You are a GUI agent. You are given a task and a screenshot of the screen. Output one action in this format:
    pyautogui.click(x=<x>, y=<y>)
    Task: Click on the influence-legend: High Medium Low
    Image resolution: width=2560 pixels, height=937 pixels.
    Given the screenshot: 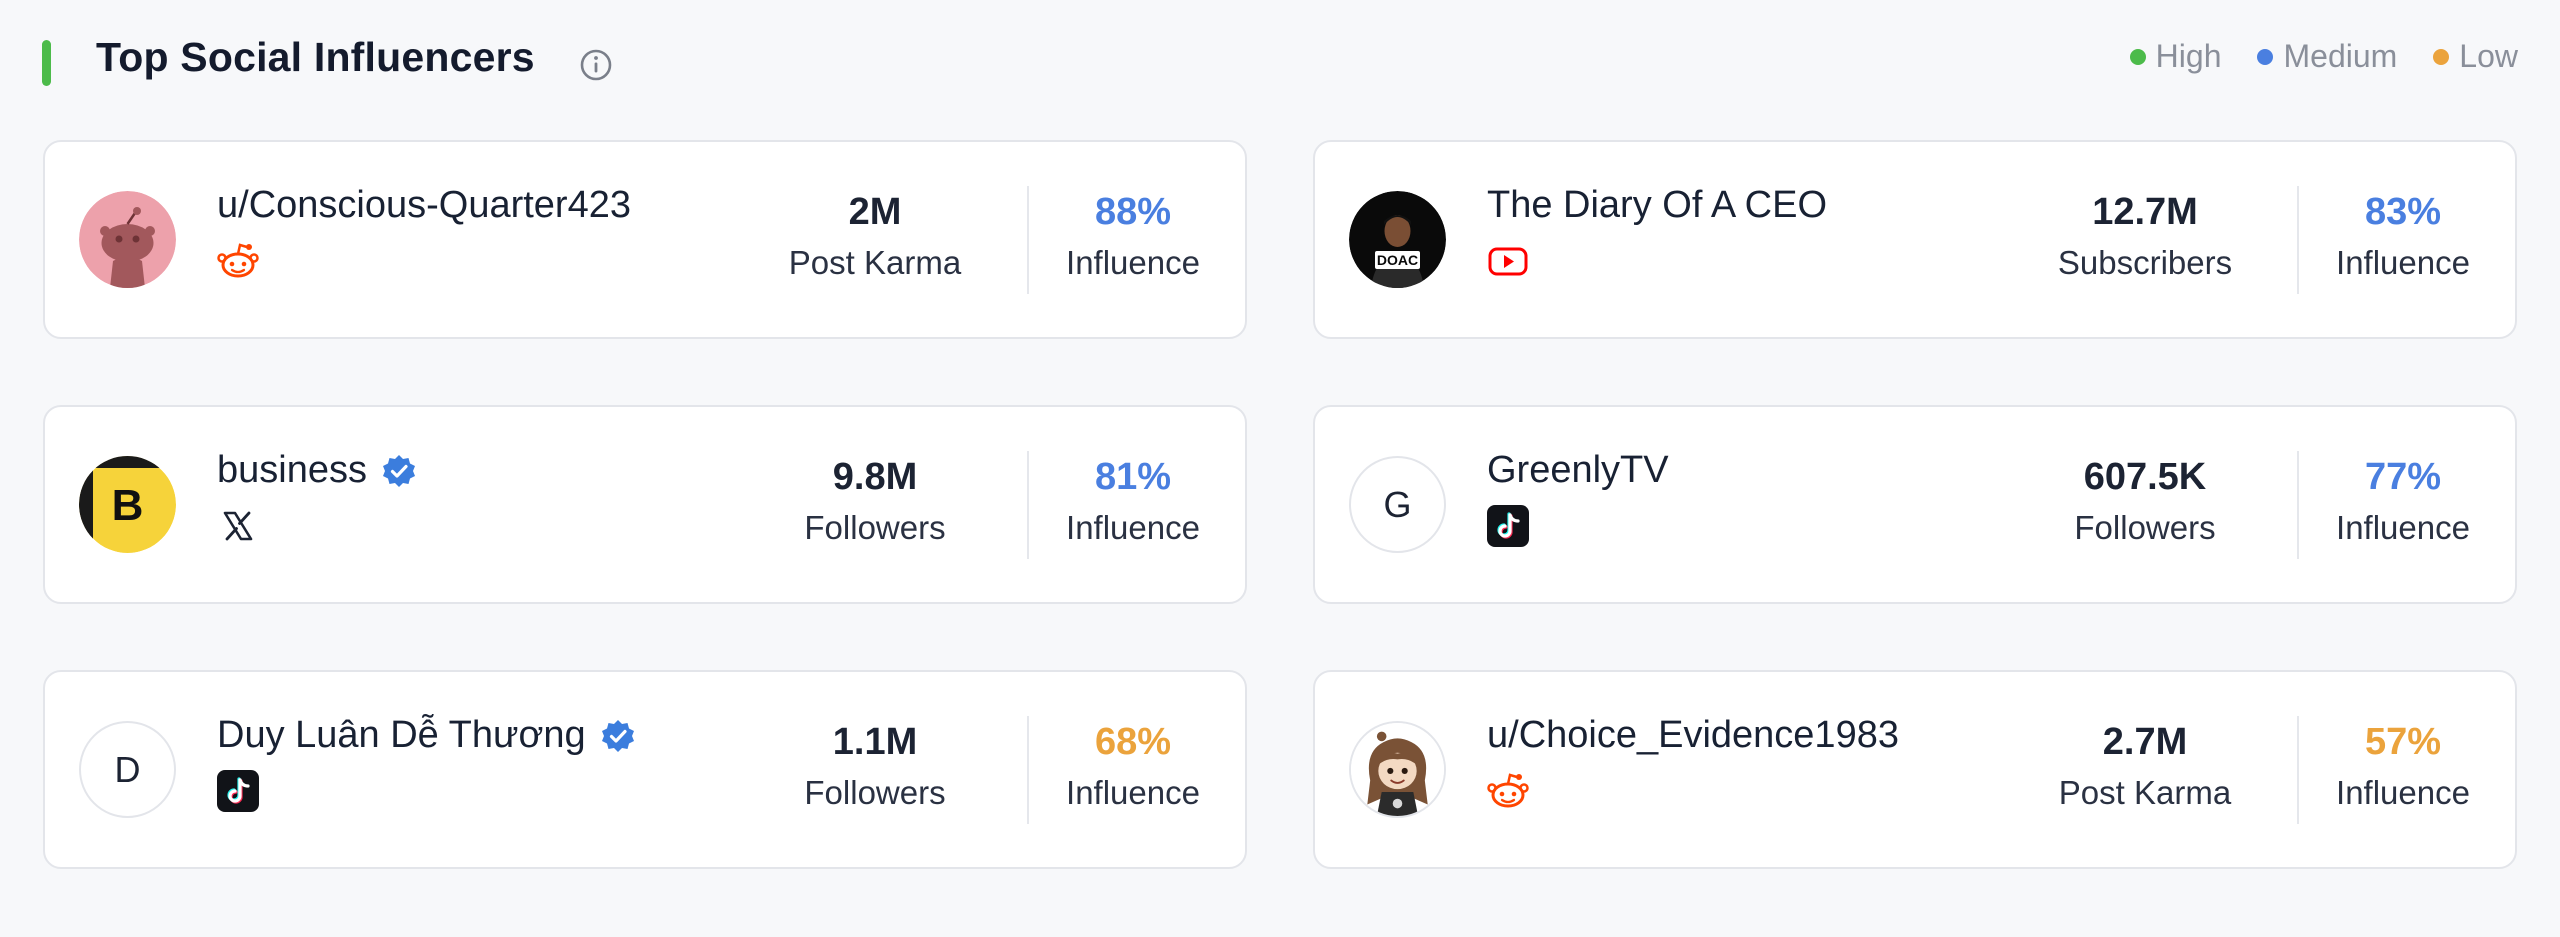 What is the action you would take?
    pyautogui.click(x=2323, y=56)
    